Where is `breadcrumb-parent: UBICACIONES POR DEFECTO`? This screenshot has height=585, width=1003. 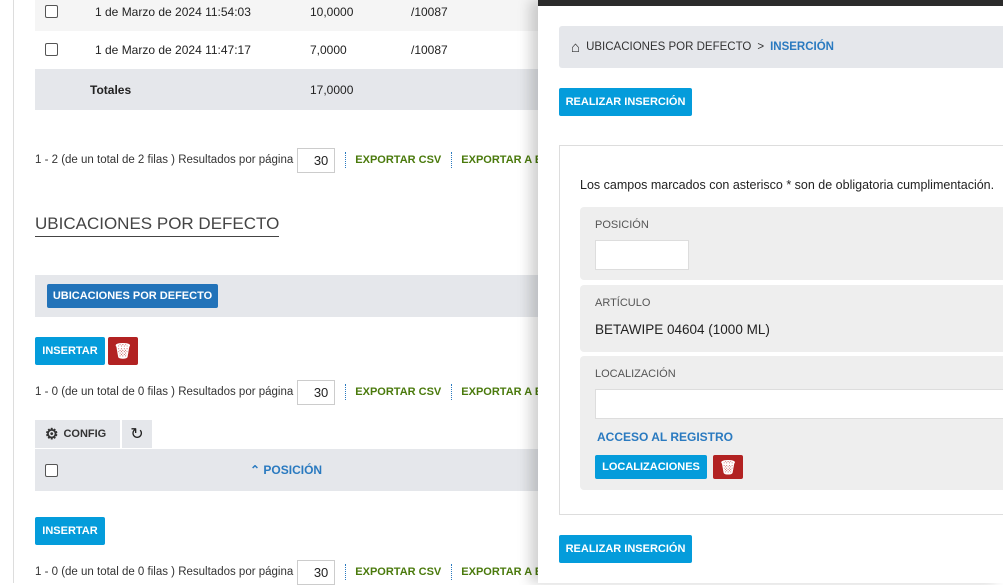
breadcrumb-parent: UBICACIONES POR DEFECTO is located at coordinates (669, 47).